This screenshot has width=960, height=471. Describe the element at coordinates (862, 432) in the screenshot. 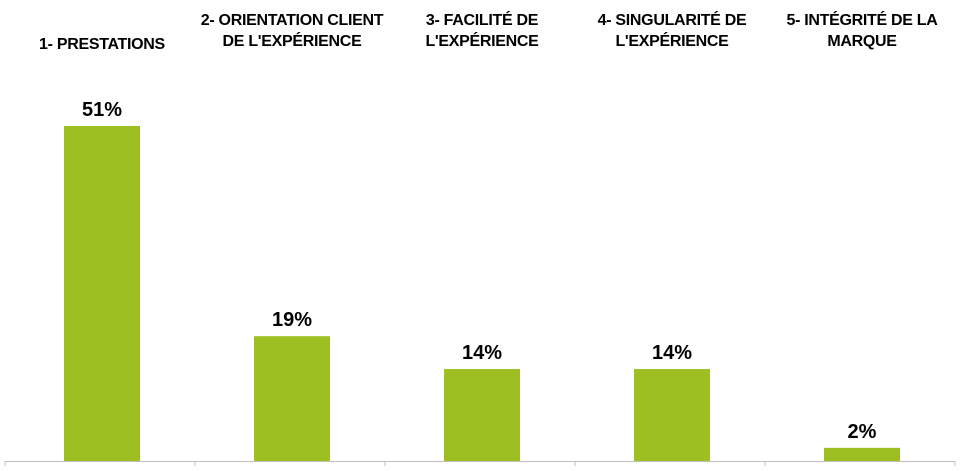

I see `data-label: 2%` at that location.